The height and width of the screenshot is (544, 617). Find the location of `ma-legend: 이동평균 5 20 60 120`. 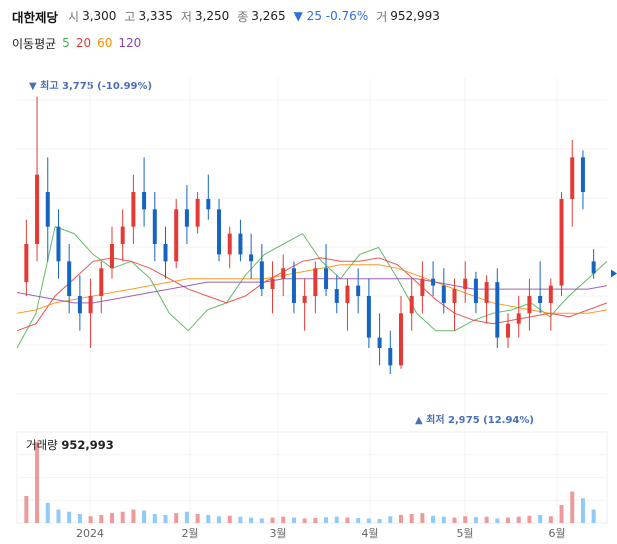

ma-legend: 이동평균 5 20 60 120 is located at coordinates (79, 43).